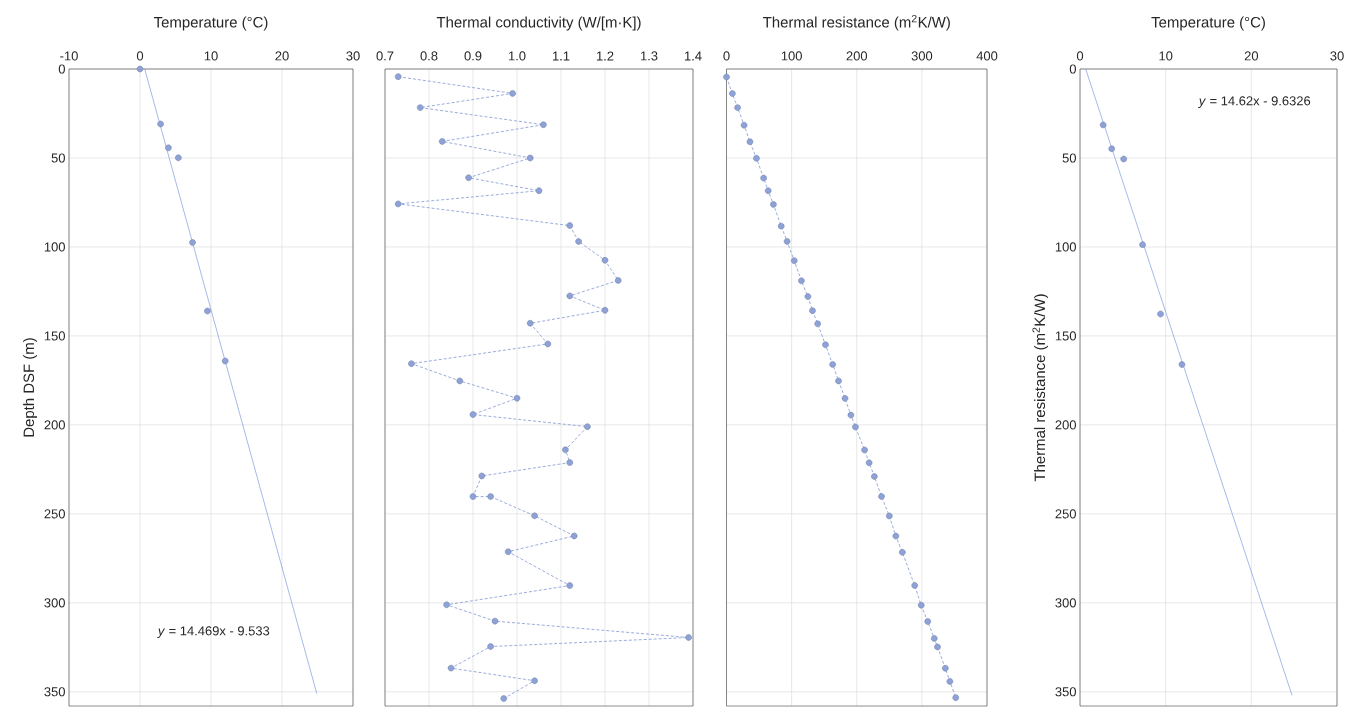 The image size is (1347, 707). Describe the element at coordinates (649, 56) in the screenshot. I see `x-tick-label: 1.3` at that location.